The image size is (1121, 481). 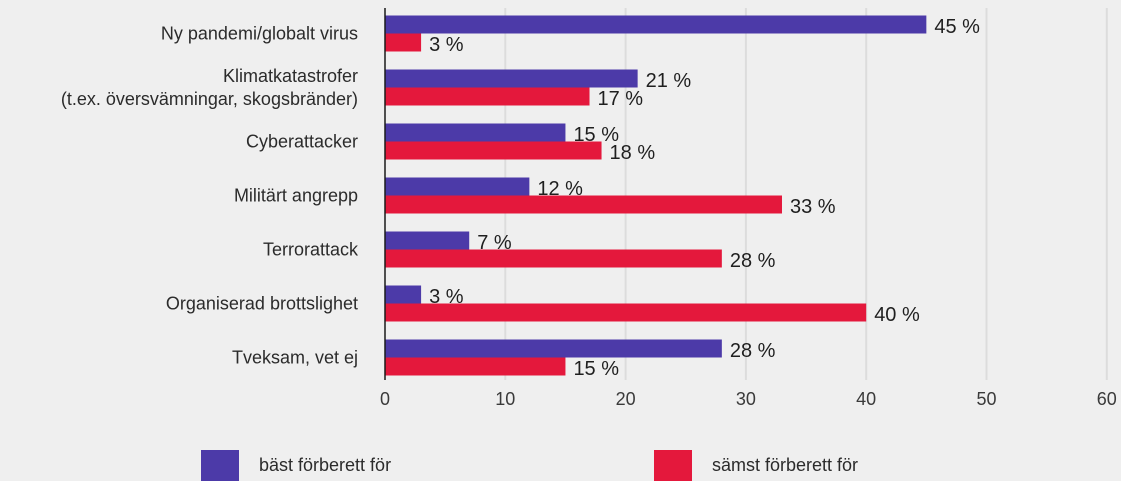 What do you see at coordinates (209, 99) in the screenshot?
I see `category-label-line: (t.ex. översvämningar, skogsbränder)` at bounding box center [209, 99].